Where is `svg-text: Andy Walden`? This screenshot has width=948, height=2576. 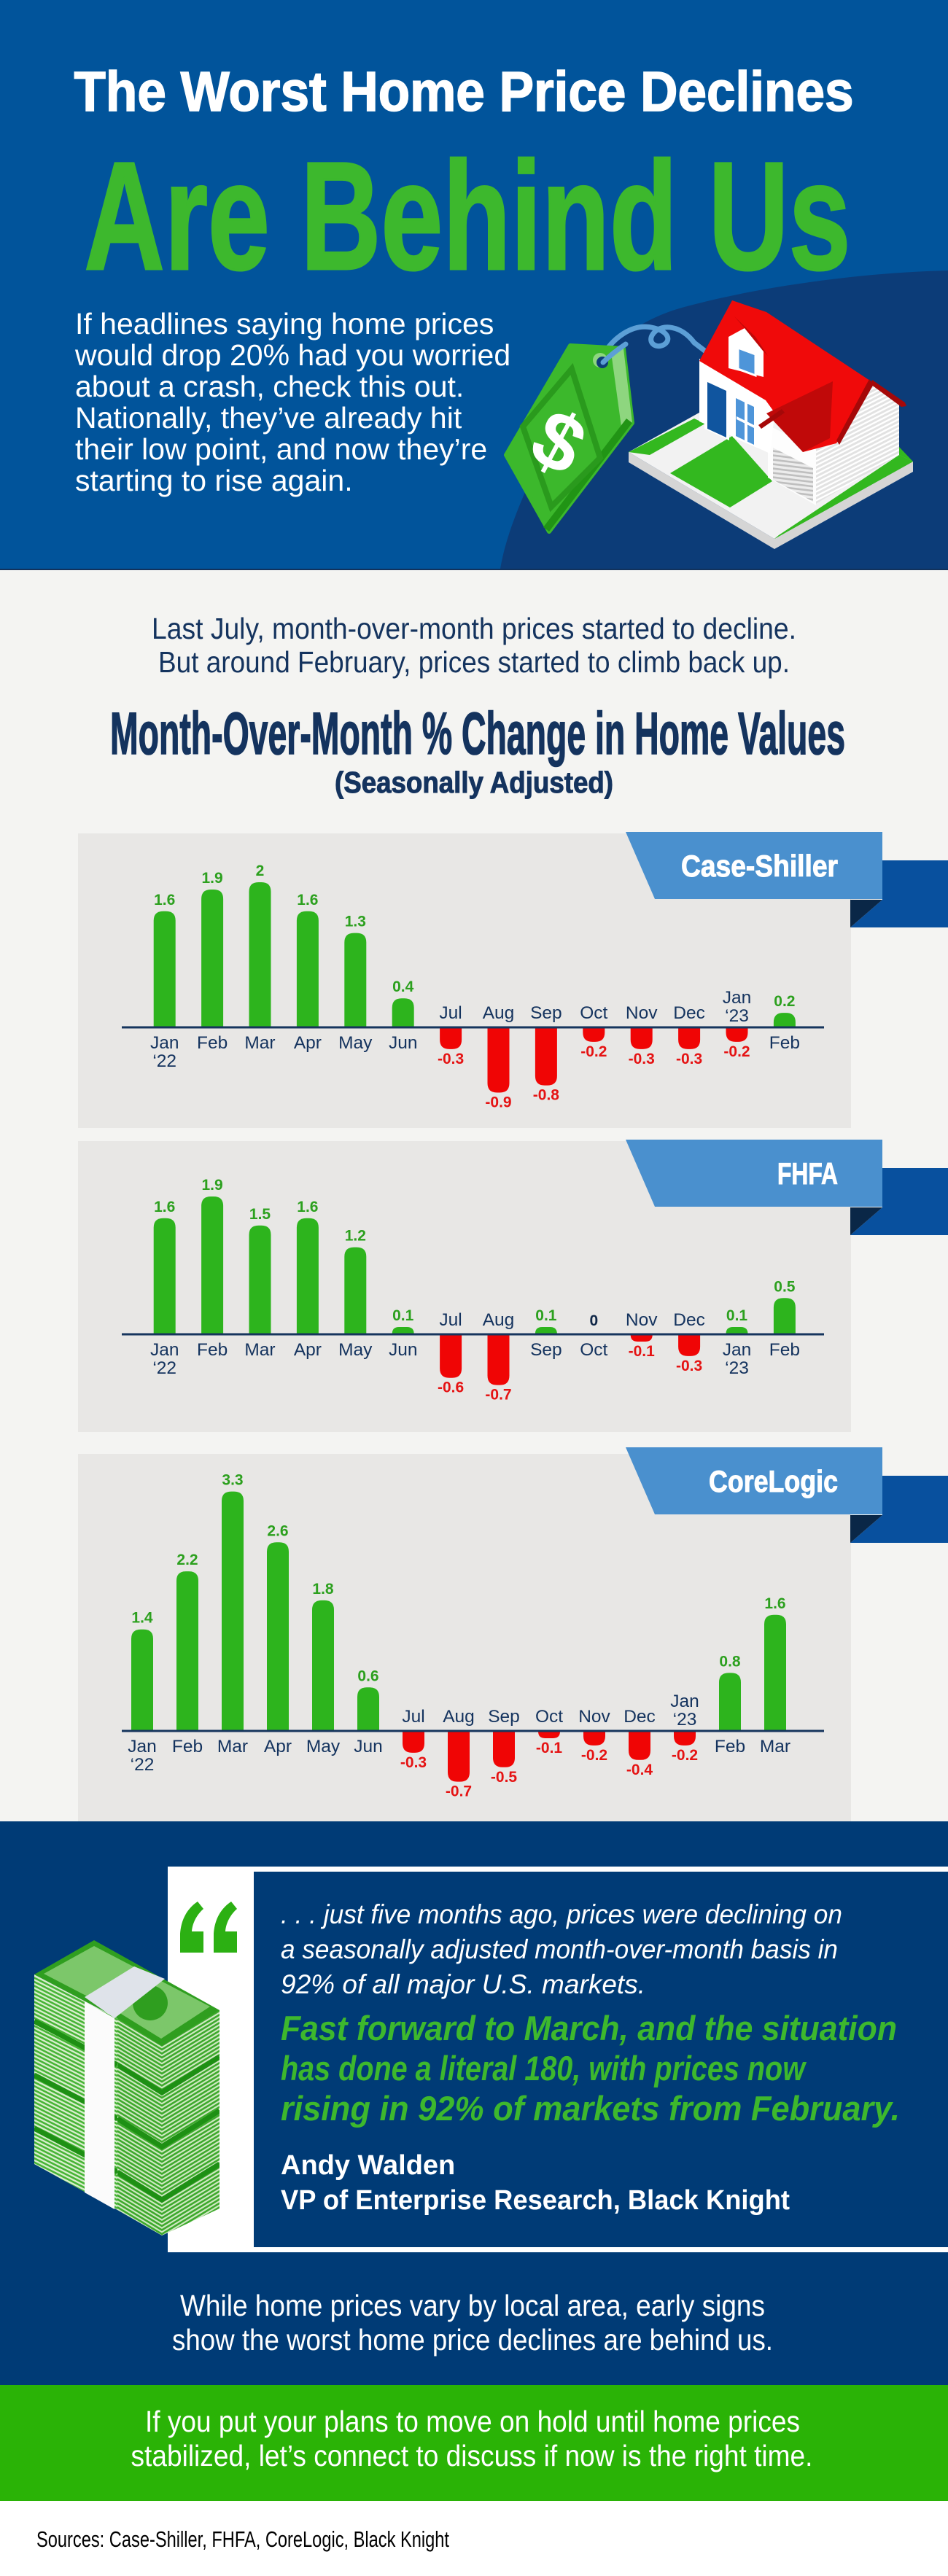 svg-text: Andy Walden is located at coordinates (368, 2165).